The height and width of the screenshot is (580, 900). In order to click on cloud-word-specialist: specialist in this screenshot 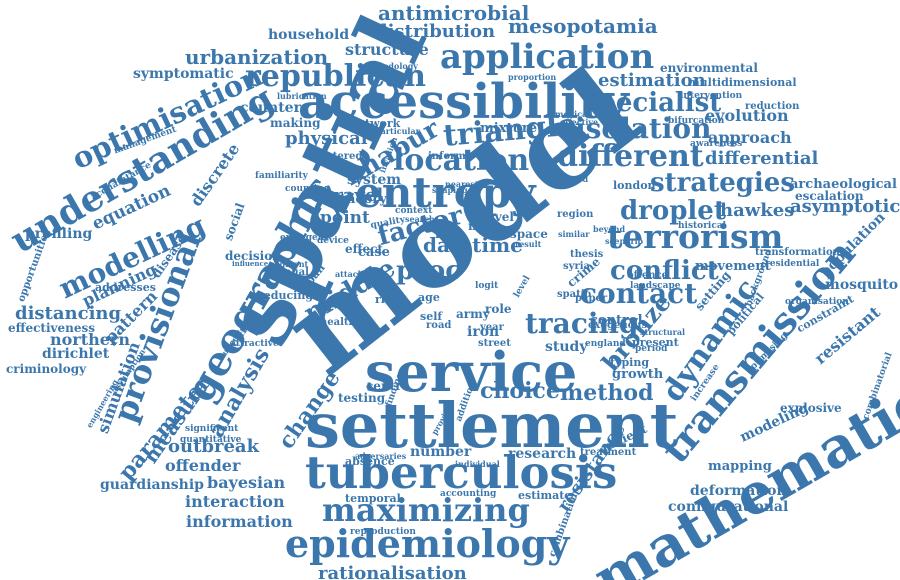, I will do `click(652, 103)`.